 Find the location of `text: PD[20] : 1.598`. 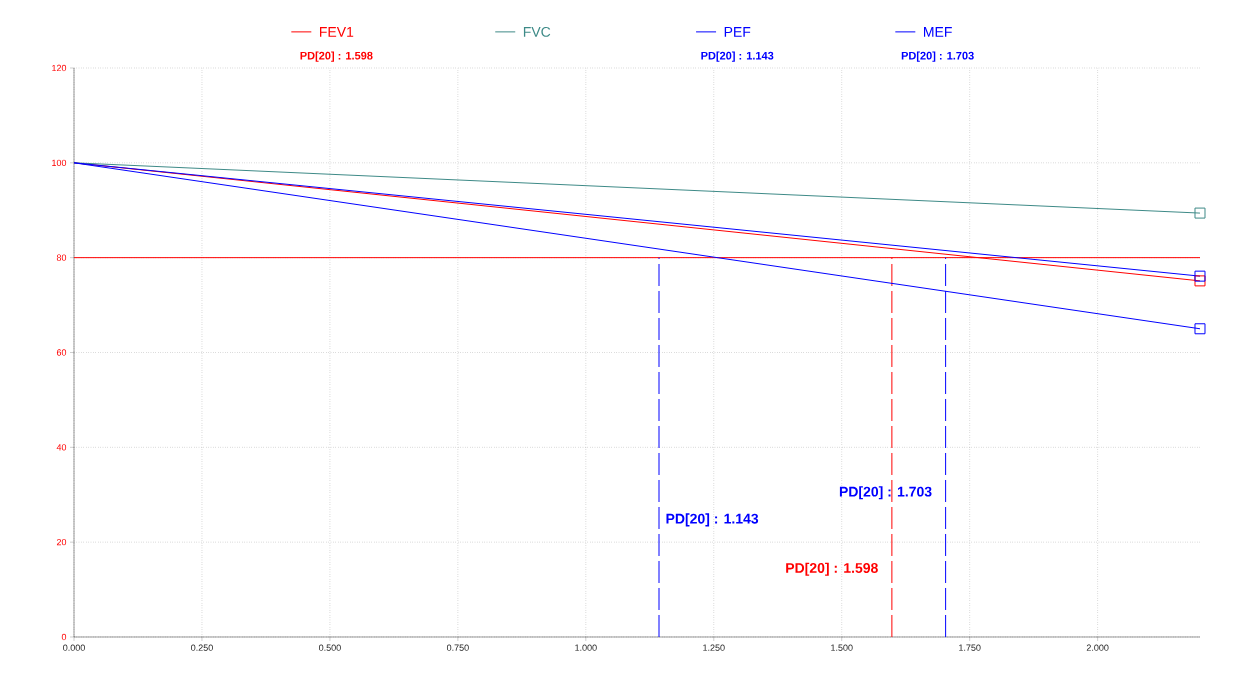

text: PD[20] : 1.598 is located at coordinates (336, 56).